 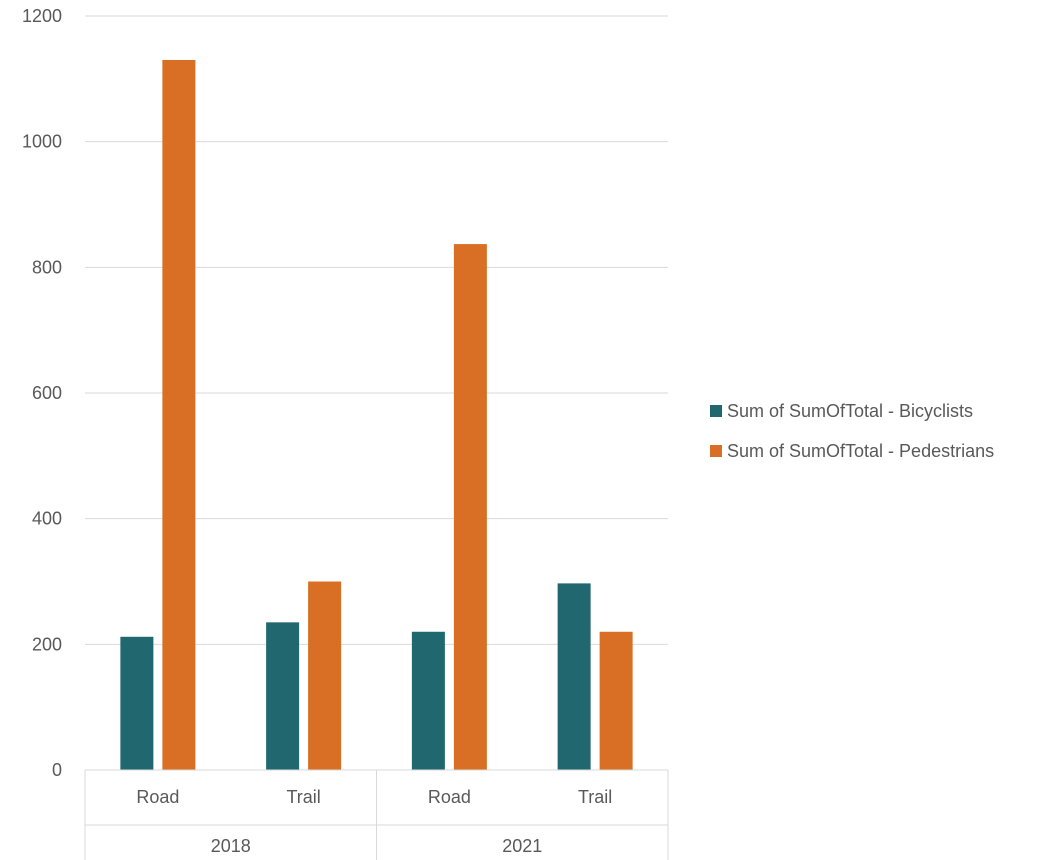 I want to click on y-tick-label: 200, so click(x=47, y=644).